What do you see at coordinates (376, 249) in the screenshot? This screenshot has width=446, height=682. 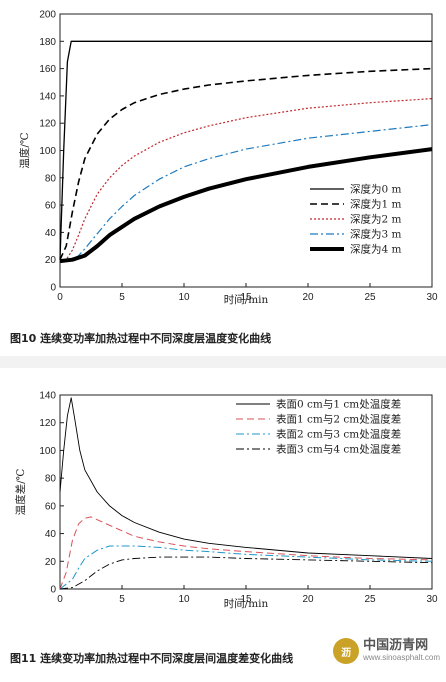 I see `legend-label: 深度为4 m` at bounding box center [376, 249].